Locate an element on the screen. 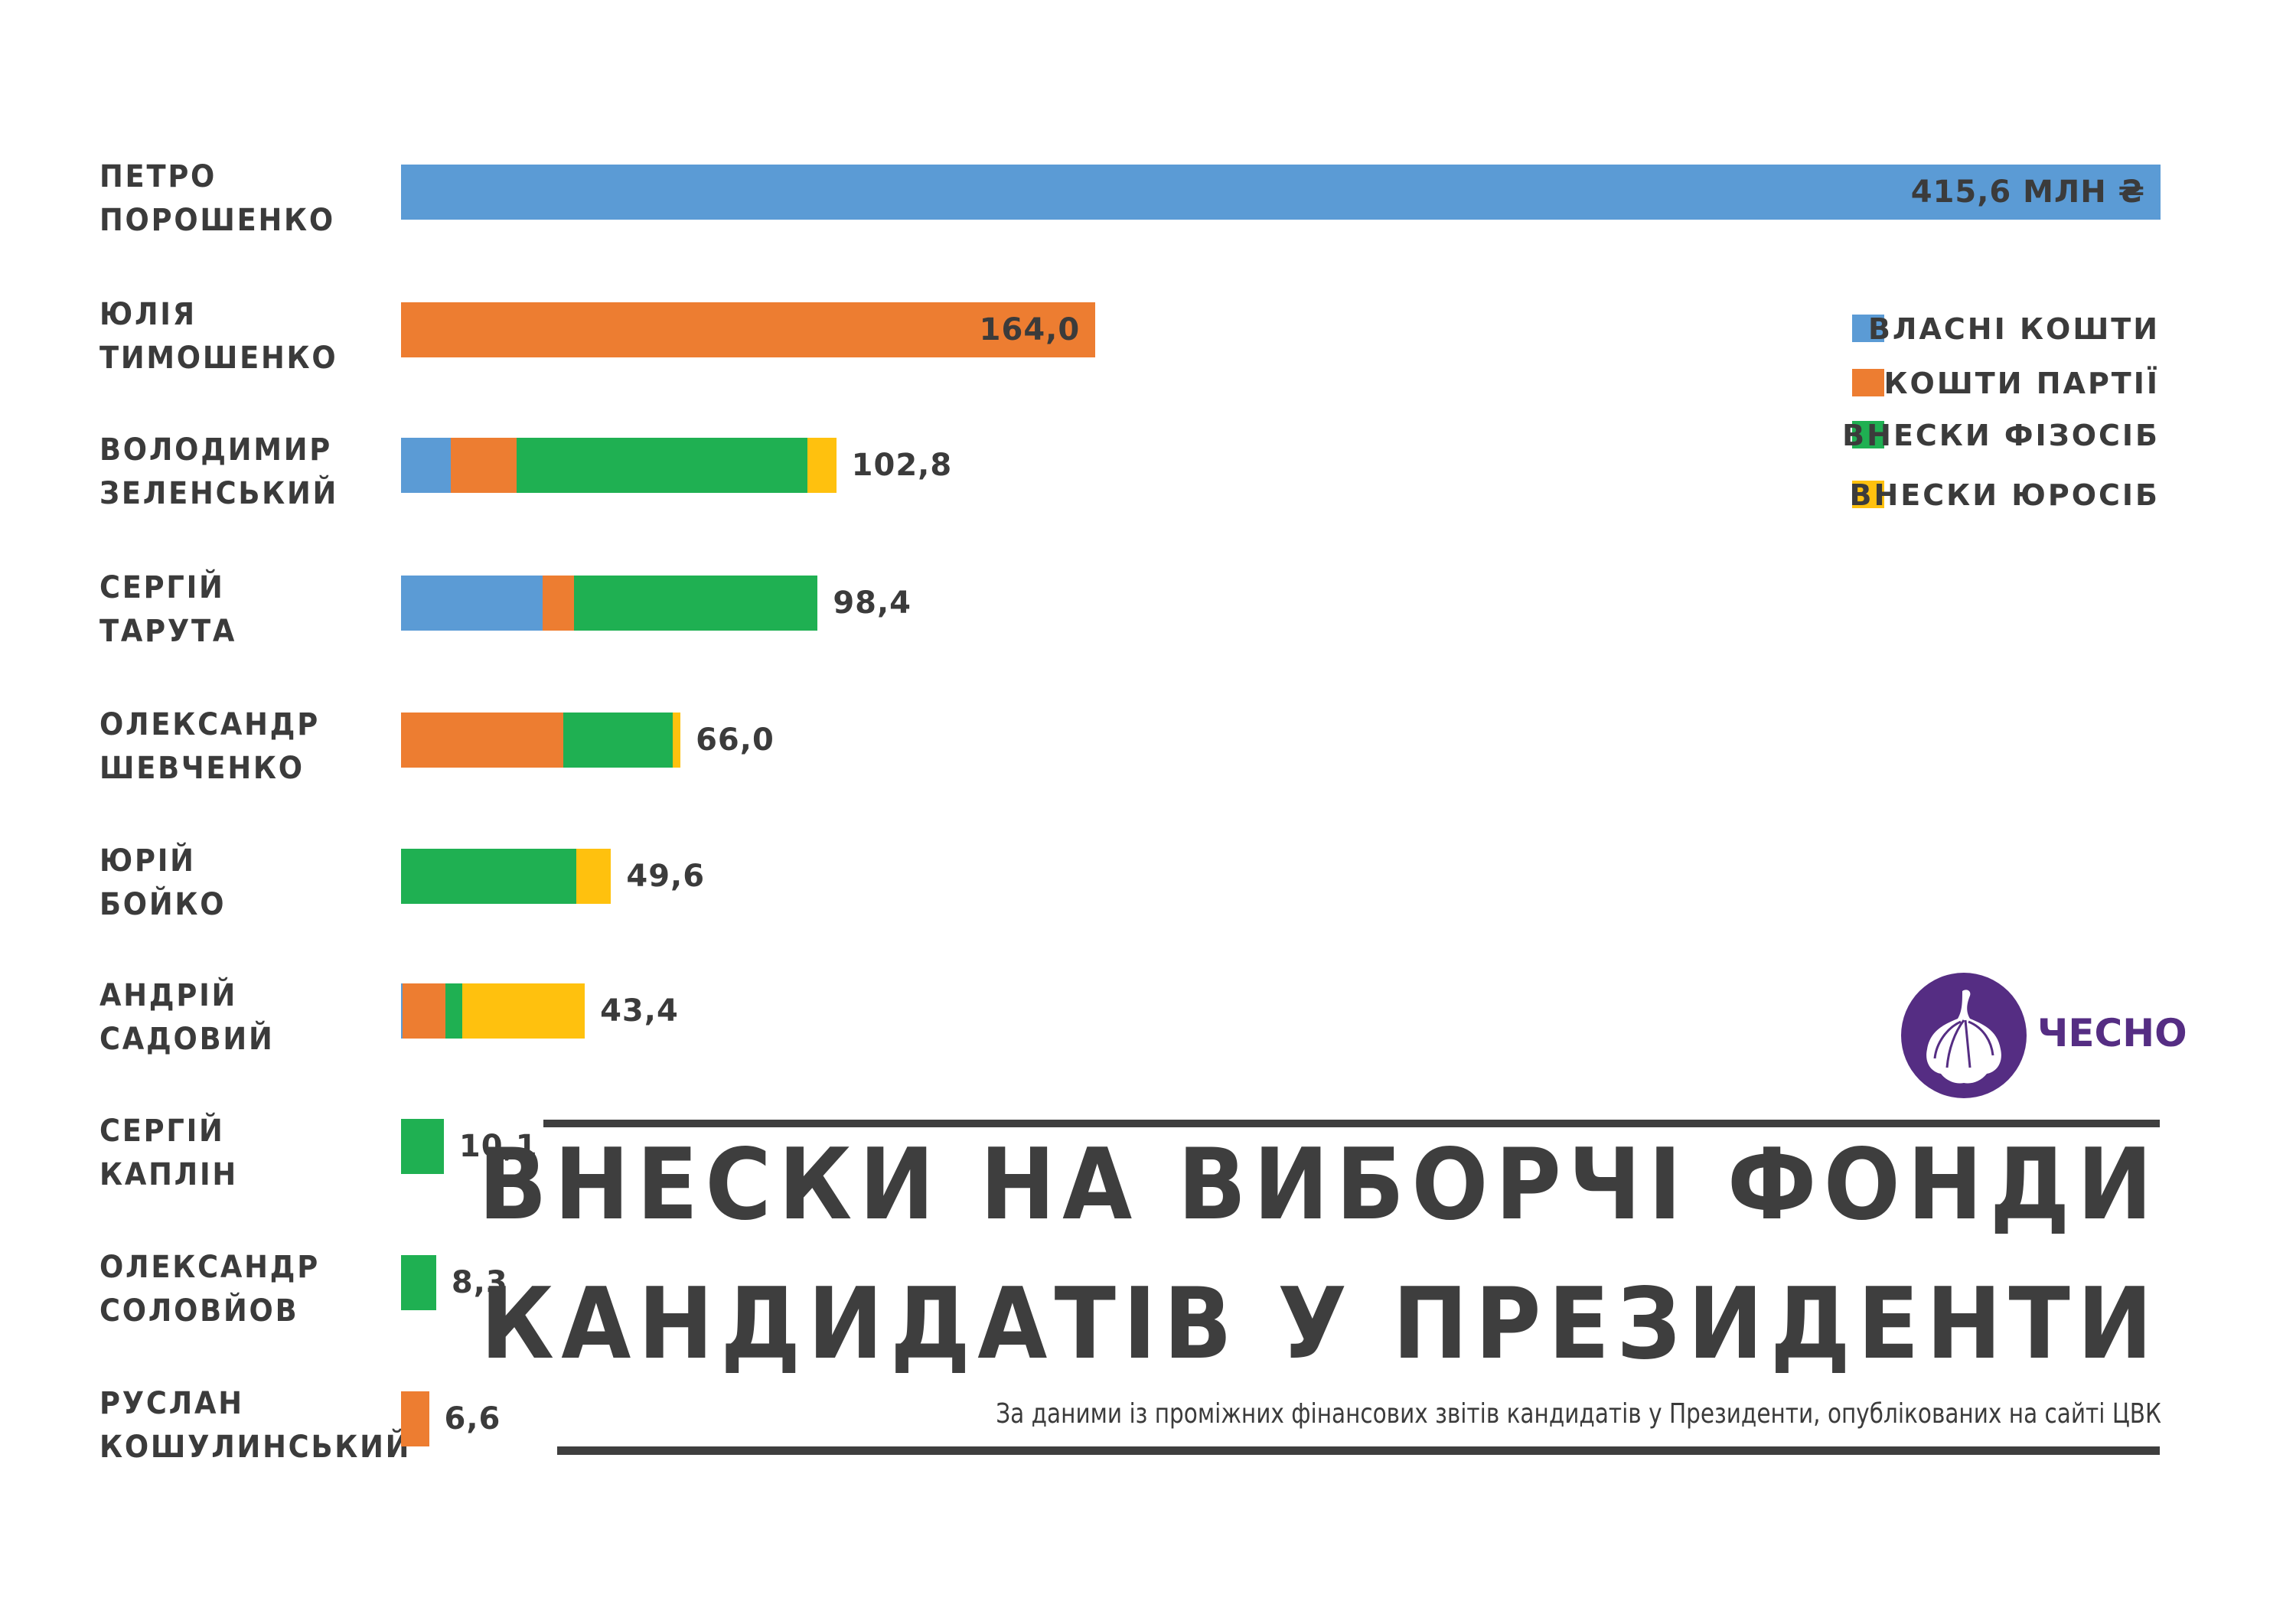 This screenshot has width=2296, height=1624. legend-item-legal-entity-contributions: ВНЕСКИ ЮРОСІБ is located at coordinates (2004, 495).